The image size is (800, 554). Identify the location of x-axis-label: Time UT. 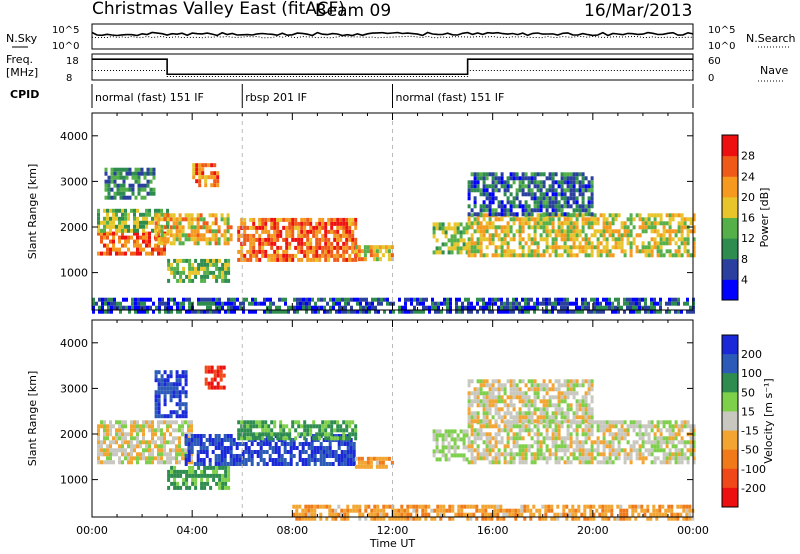
(392, 543).